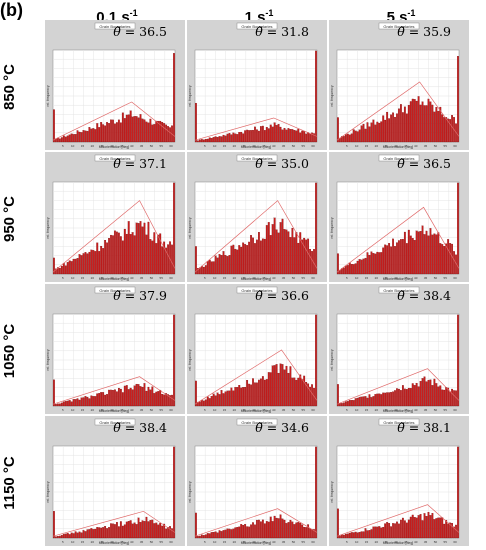  Describe the element at coordinates (403, 17) in the screenshot. I see `rate-unit: s` at that location.